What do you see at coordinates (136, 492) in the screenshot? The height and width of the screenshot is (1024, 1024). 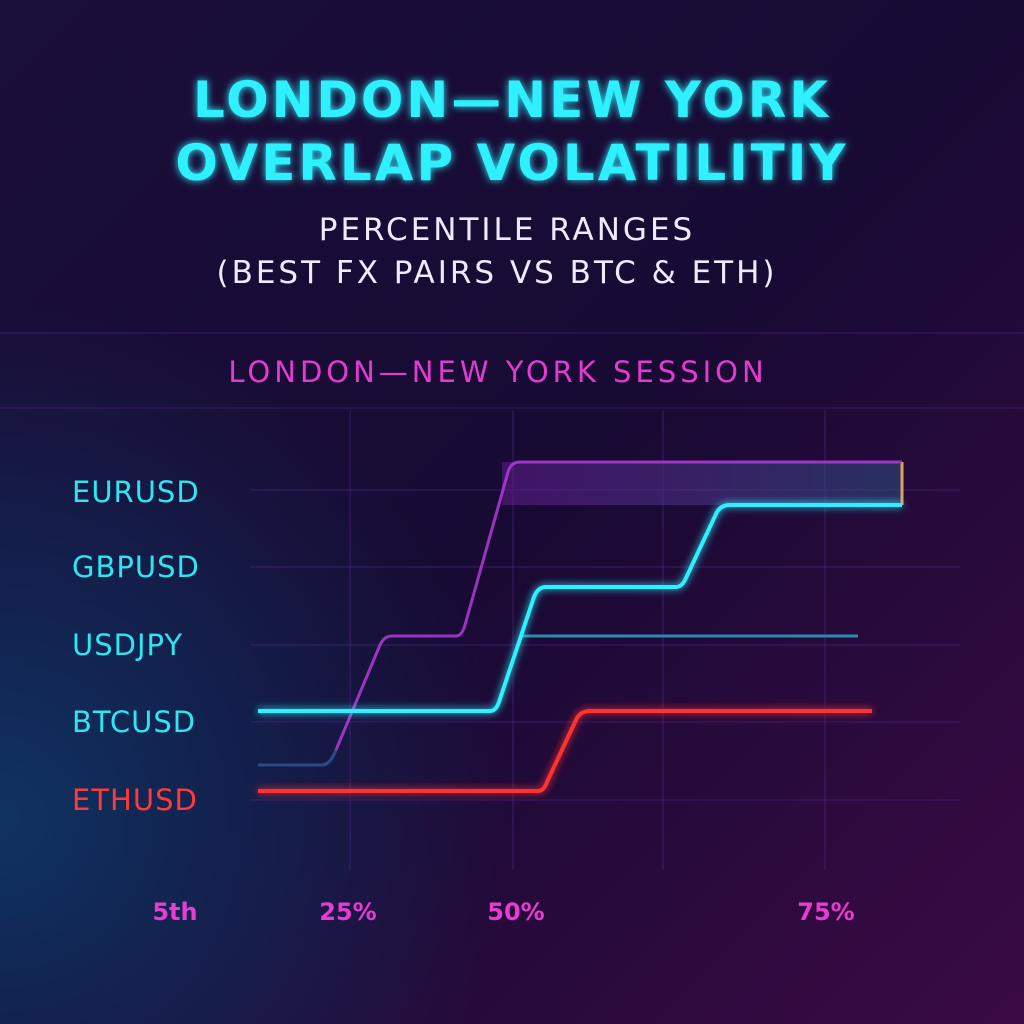 I see `row-label: EURUSD` at bounding box center [136, 492].